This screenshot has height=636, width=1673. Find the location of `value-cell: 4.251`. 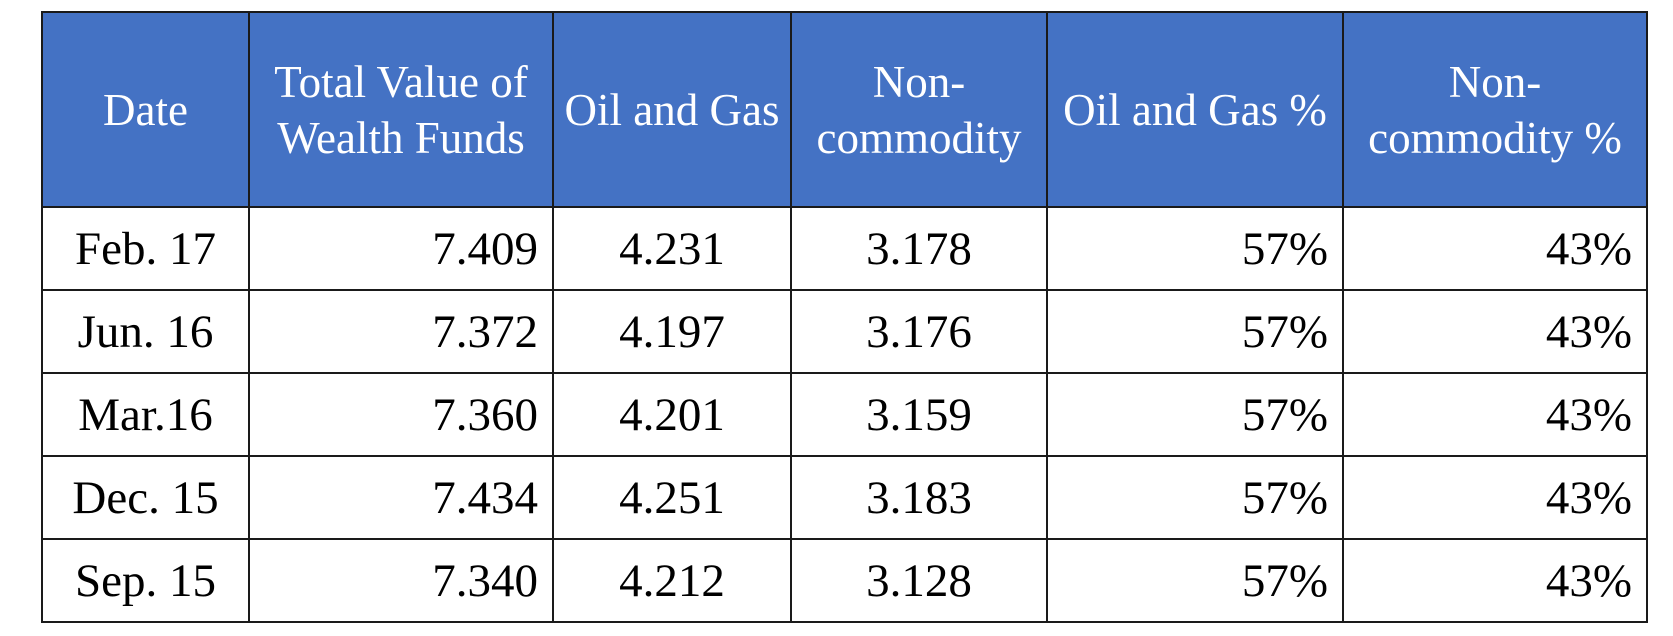

value-cell: 4.251 is located at coordinates (672, 497).